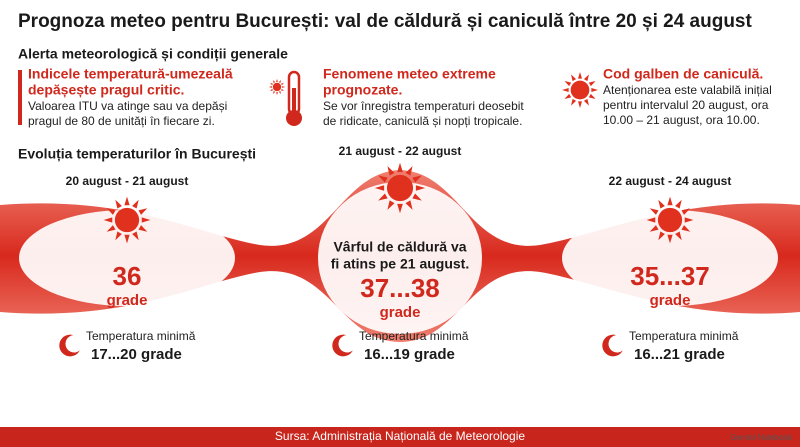  What do you see at coordinates (400, 151) in the screenshot?
I see `period-dates: 21 august - 22 august` at bounding box center [400, 151].